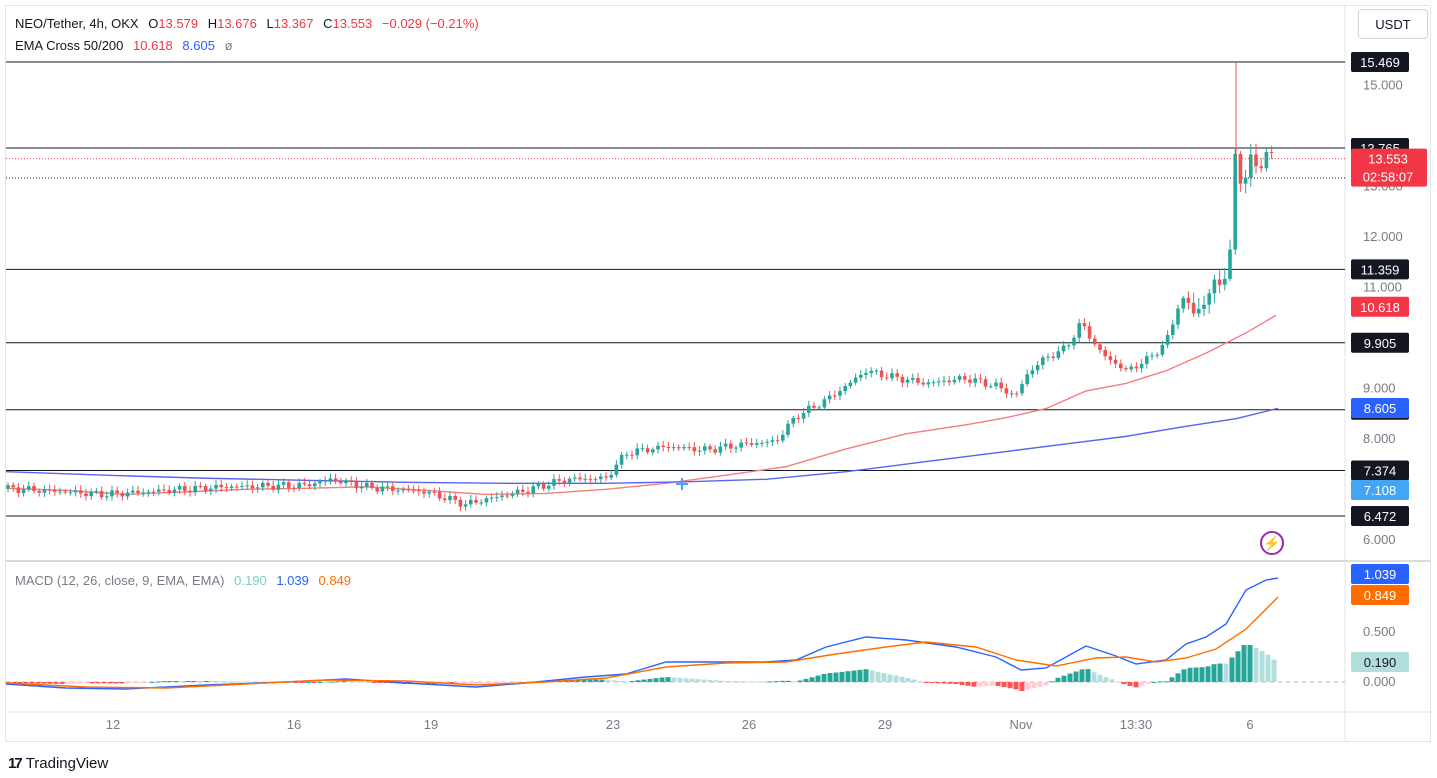 The width and height of the screenshot is (1437, 778). What do you see at coordinates (228, 45) in the screenshot?
I see `hidden-values-icon: ø` at bounding box center [228, 45].